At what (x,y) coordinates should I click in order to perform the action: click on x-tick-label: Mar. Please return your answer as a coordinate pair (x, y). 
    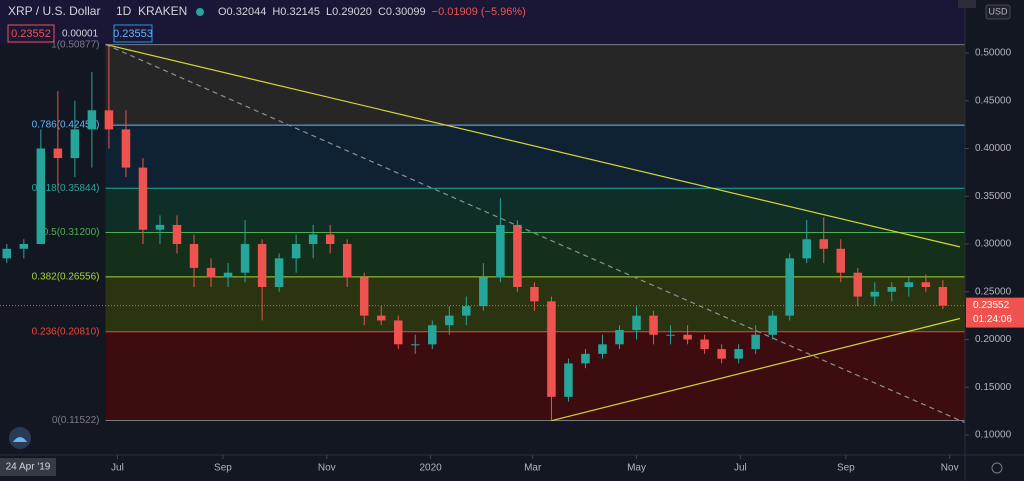
    Looking at the image, I should click on (533, 468).